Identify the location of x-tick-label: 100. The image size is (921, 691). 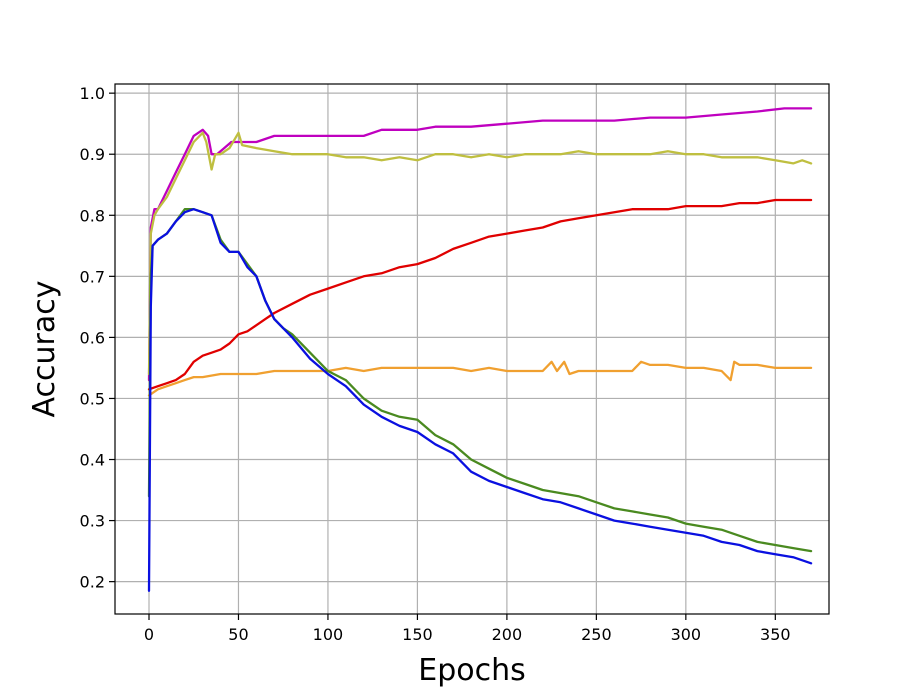
(328, 634).